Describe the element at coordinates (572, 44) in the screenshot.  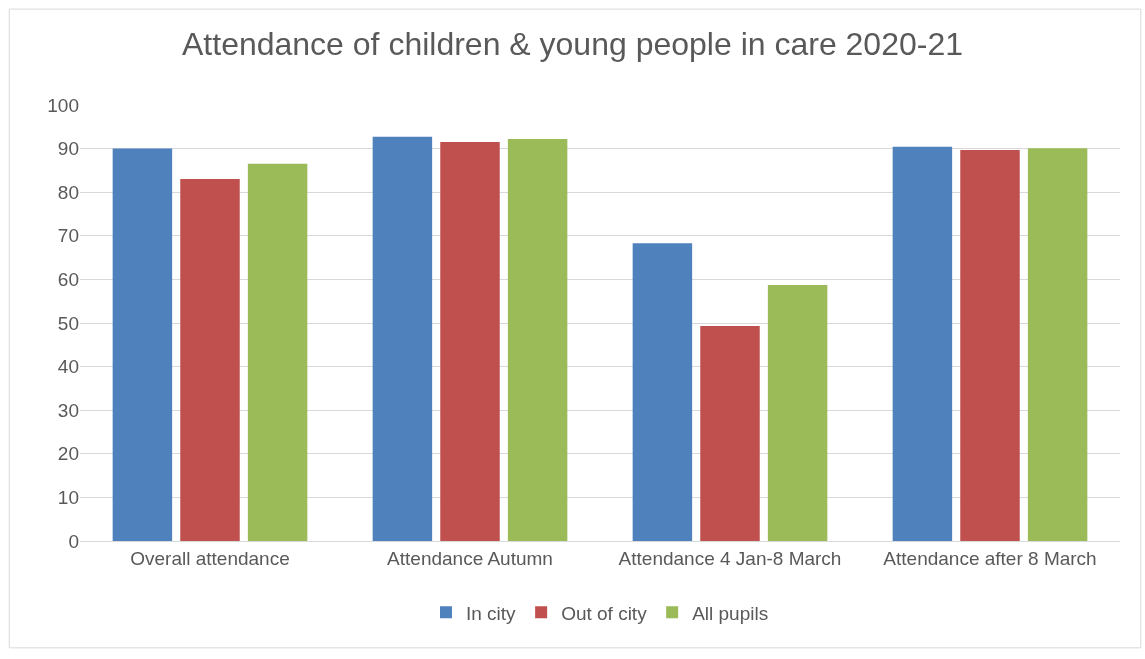
I see `chart-title: Attendance of children & young people in care 2020-21` at that location.